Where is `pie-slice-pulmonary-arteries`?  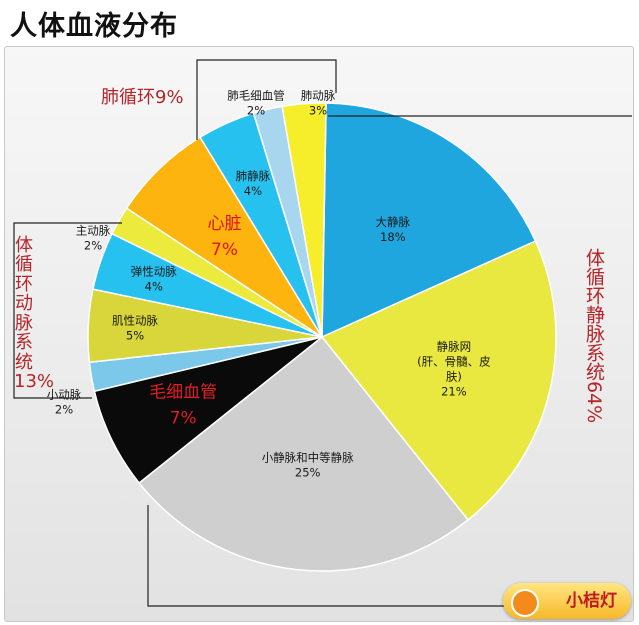
pie-slice-pulmonary-arteries is located at coordinates (304, 220).